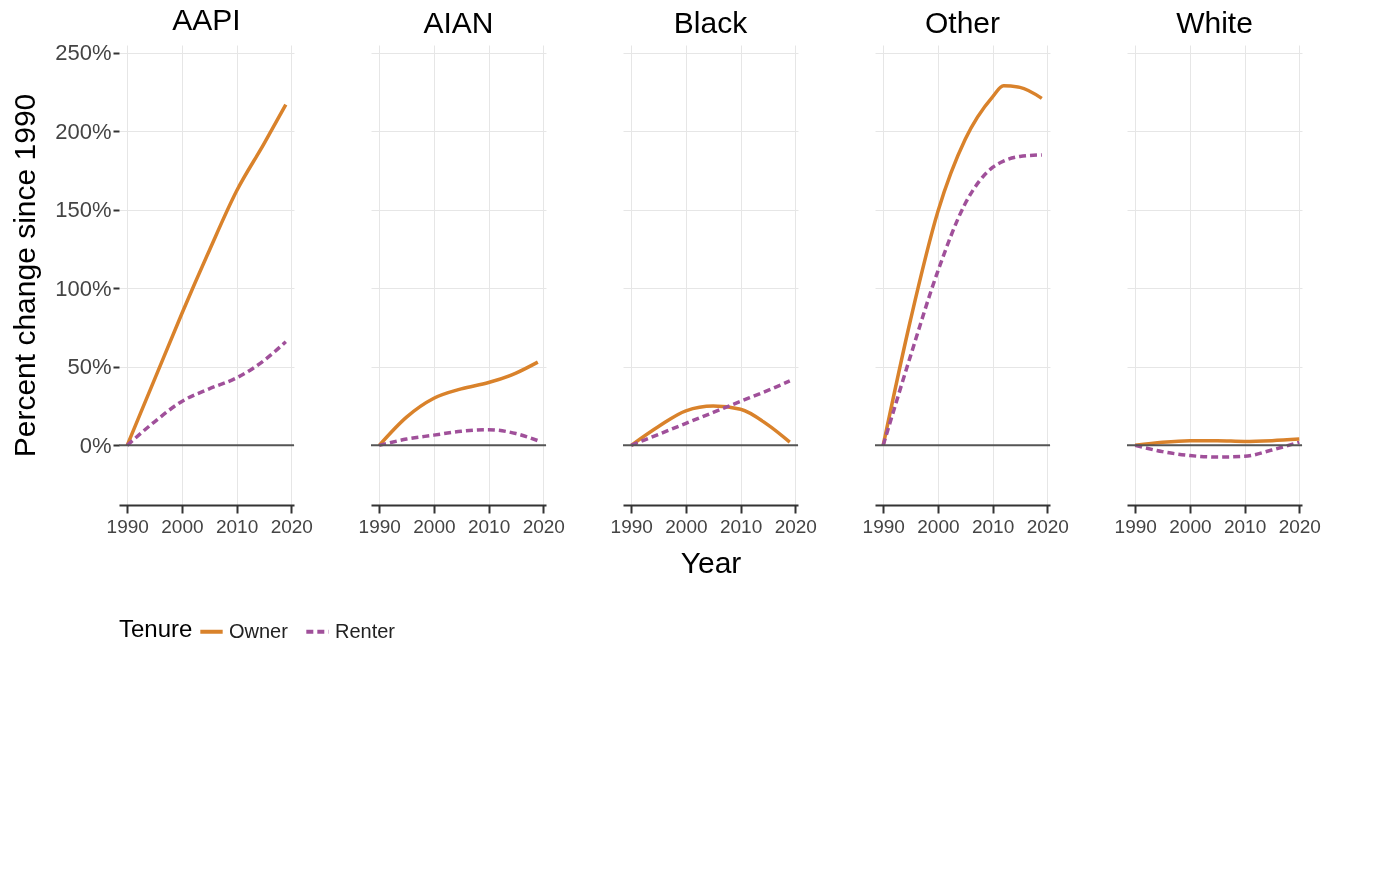 This screenshot has height=874, width=1375. What do you see at coordinates (711, 562) in the screenshot?
I see `x-axis-title: Year` at bounding box center [711, 562].